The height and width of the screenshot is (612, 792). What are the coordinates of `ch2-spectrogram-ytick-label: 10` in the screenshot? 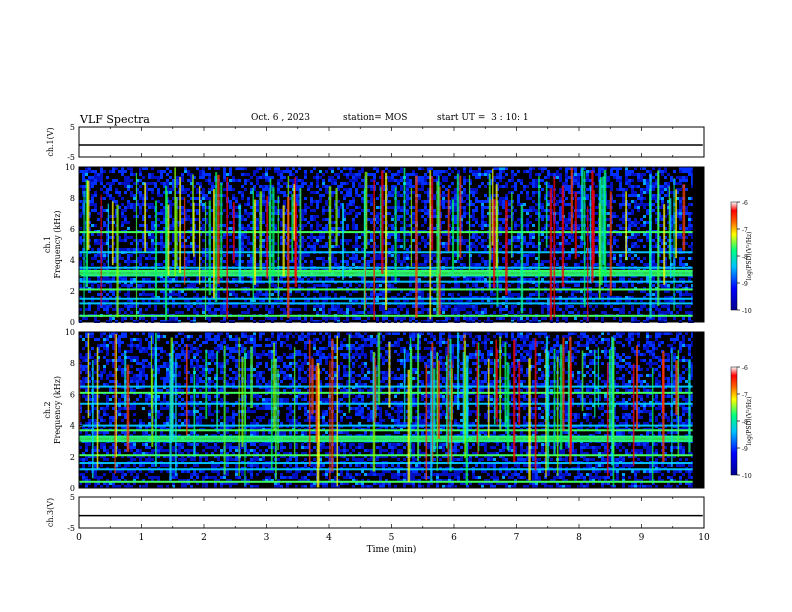 It's located at (70, 332).